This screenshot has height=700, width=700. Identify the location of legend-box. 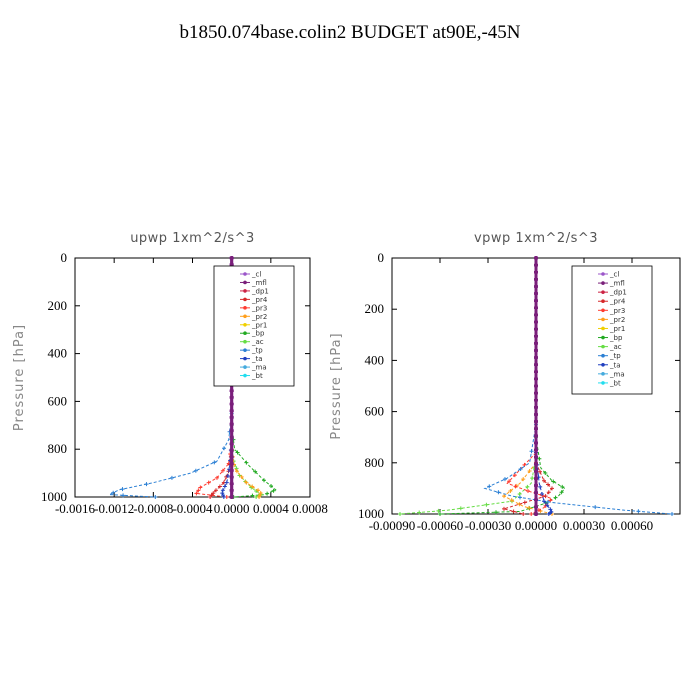
(612, 330).